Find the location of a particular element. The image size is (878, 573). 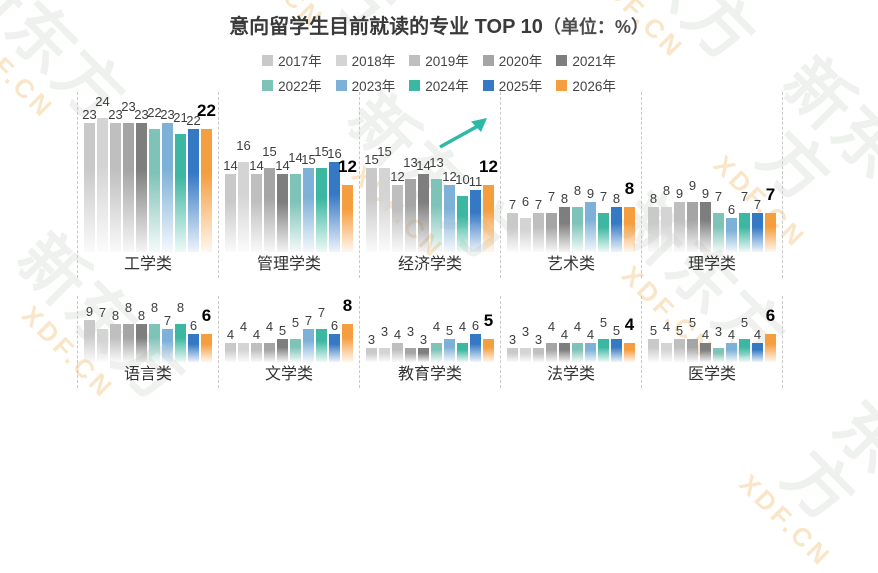

category-label: 经济学类 is located at coordinates (429, 264).